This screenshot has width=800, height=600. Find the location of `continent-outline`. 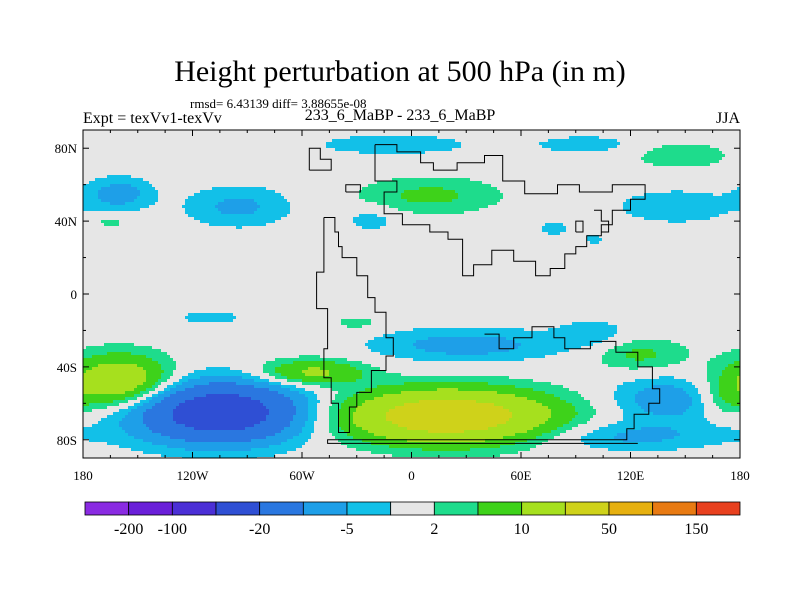

continent-outline is located at coordinates (602, 221).